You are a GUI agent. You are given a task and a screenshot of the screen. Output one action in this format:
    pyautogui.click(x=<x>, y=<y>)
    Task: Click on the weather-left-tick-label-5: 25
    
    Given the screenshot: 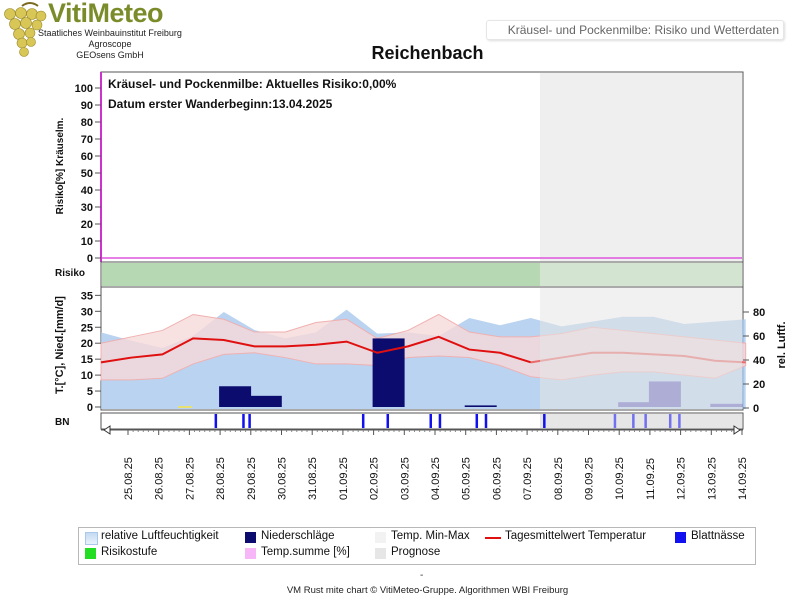 What is the action you would take?
    pyautogui.click(x=87, y=328)
    